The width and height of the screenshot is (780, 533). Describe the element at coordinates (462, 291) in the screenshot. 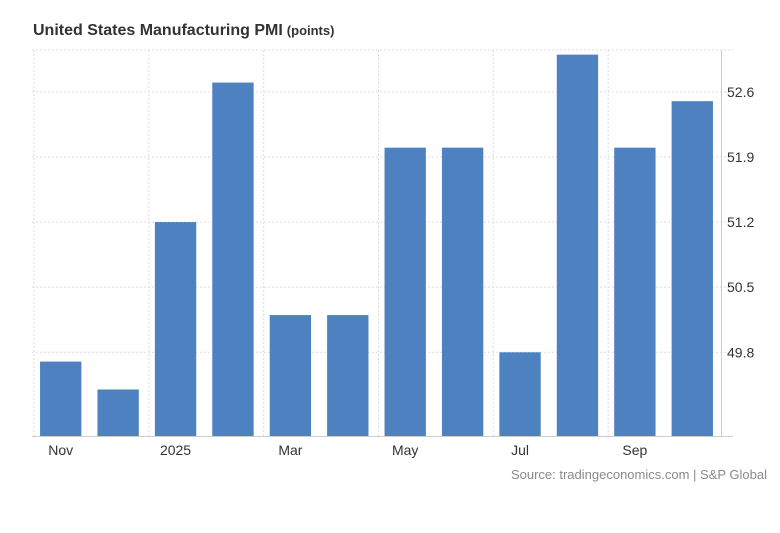

I see `bar-jun-2025` at that location.